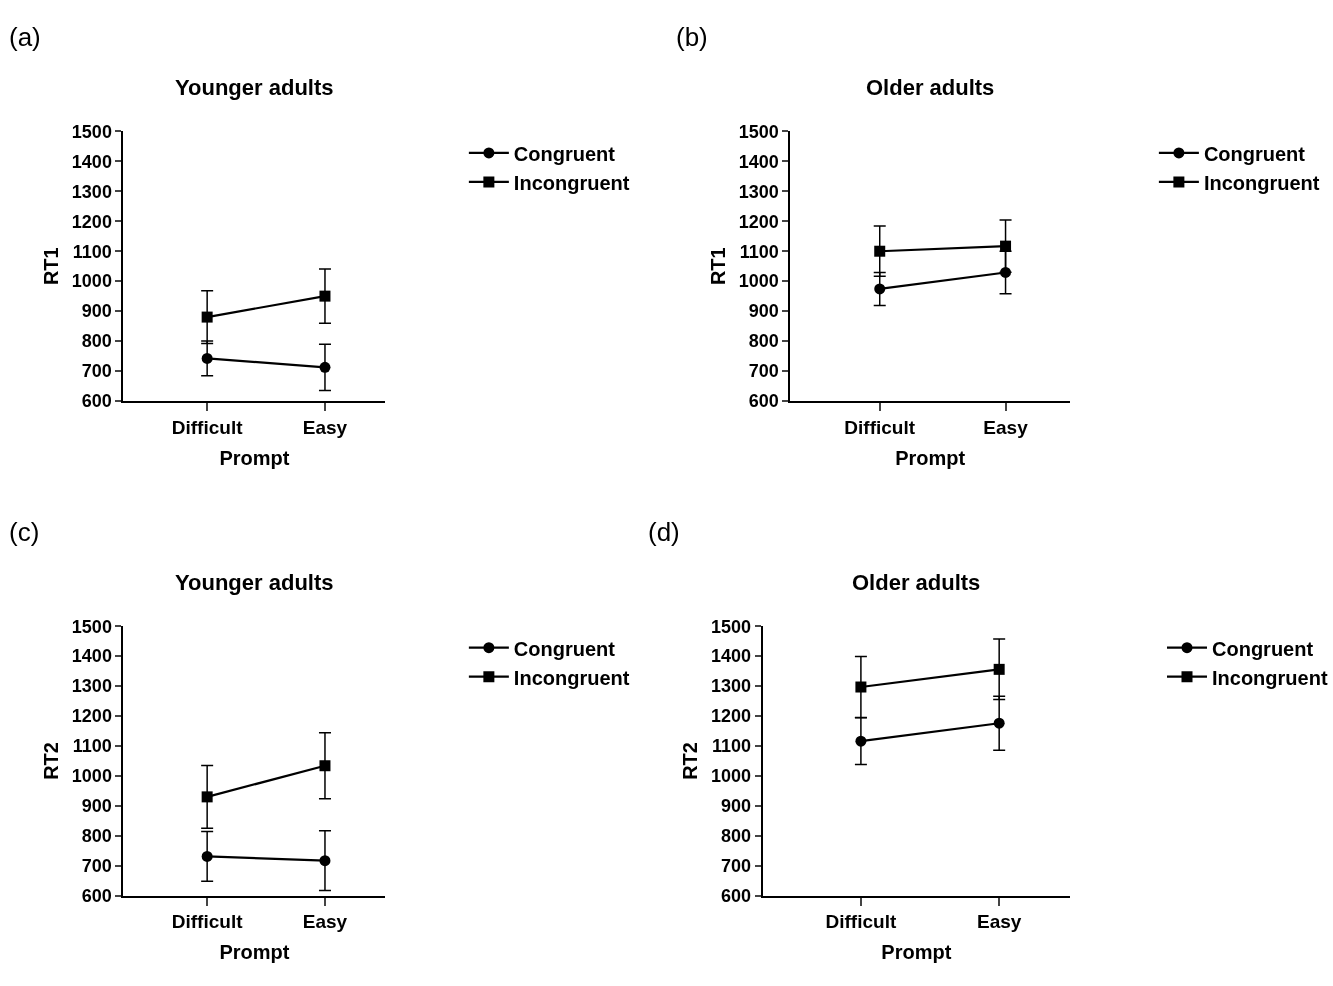 The image size is (1333, 986). I want to click on text: (d), so click(664, 532).